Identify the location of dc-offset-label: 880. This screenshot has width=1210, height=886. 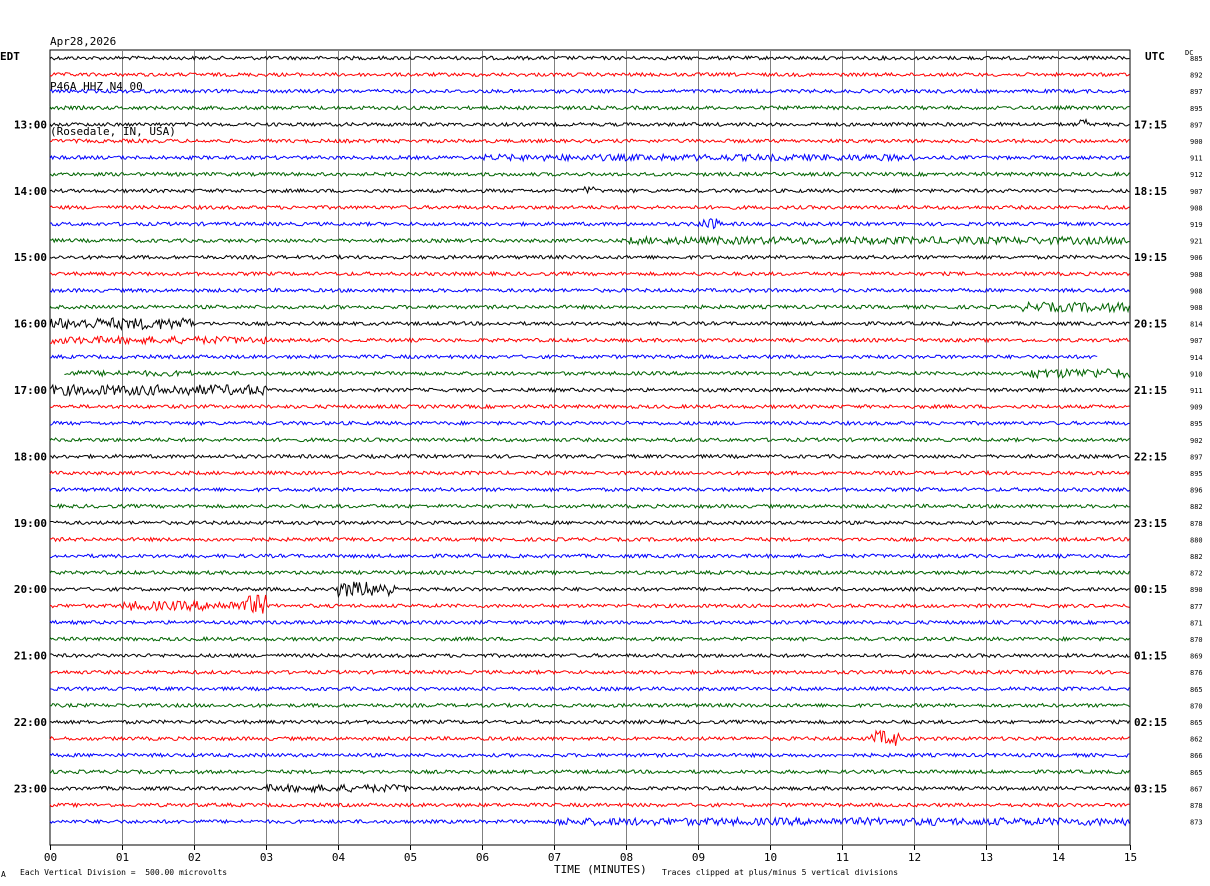
(1196, 540).